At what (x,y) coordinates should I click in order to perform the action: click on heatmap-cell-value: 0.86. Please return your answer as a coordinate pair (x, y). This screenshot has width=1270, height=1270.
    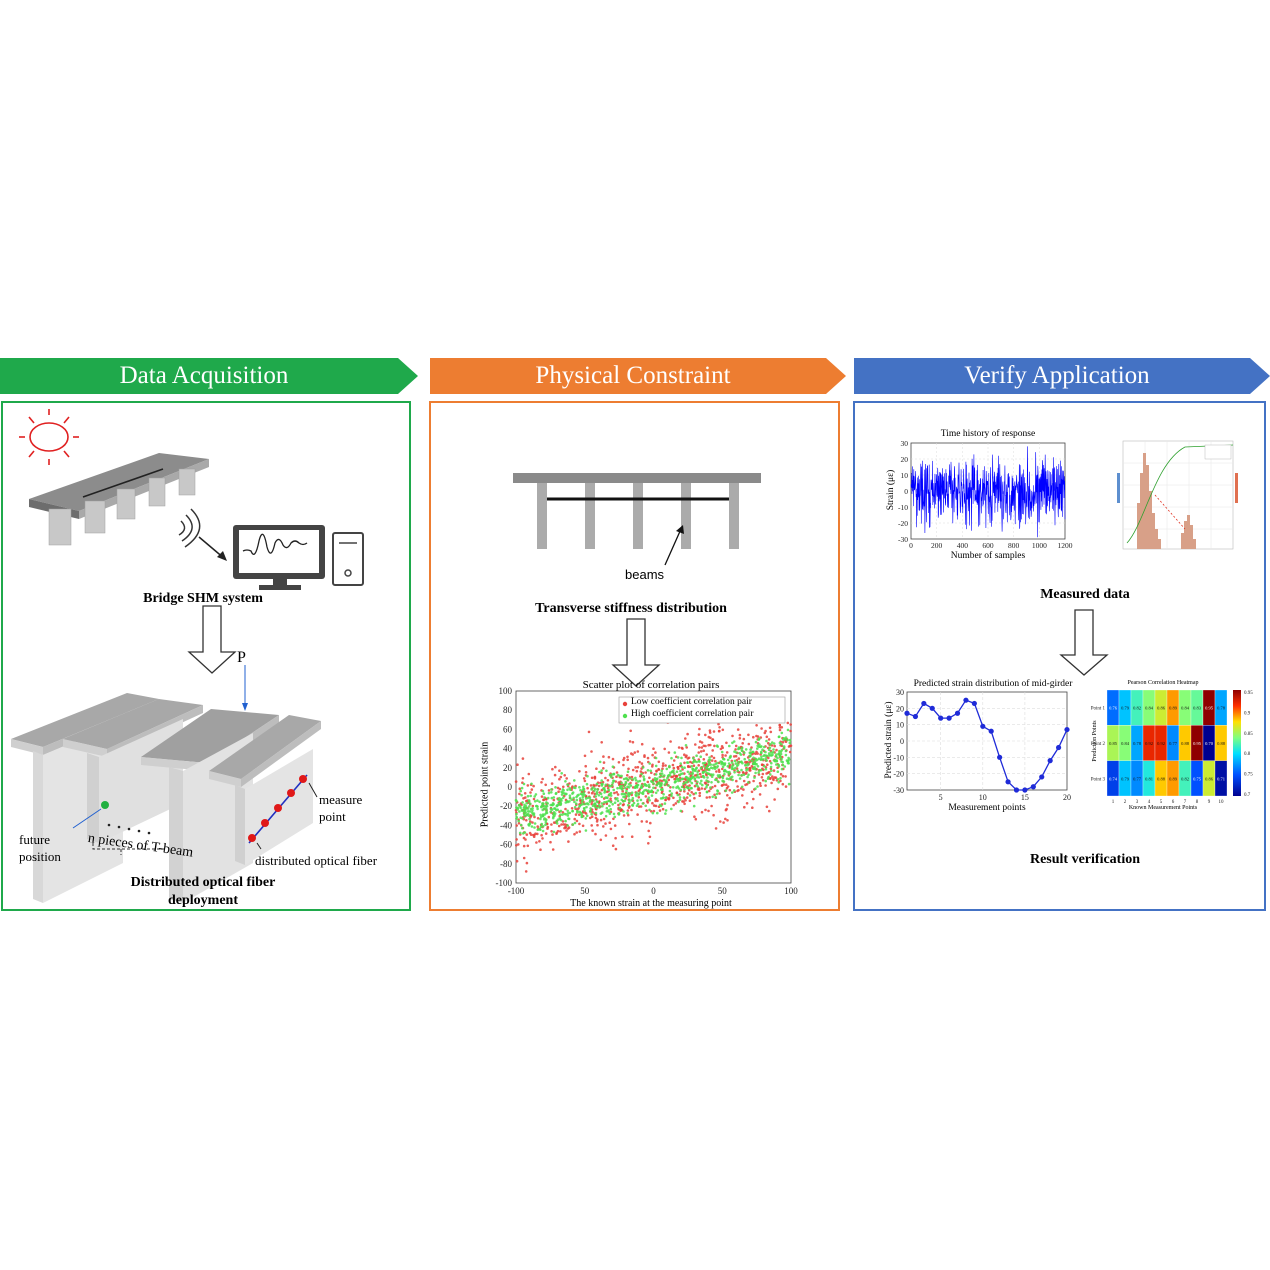
    Looking at the image, I should click on (1209, 778).